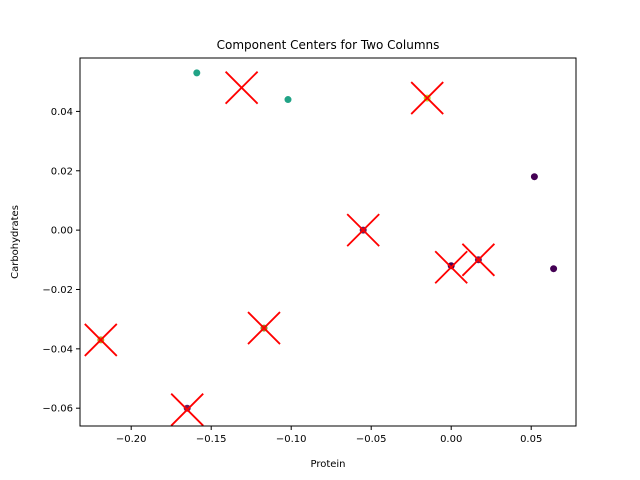 The image size is (640, 480). Describe the element at coordinates (327, 464) in the screenshot. I see `x-axis-title: Protein` at that location.